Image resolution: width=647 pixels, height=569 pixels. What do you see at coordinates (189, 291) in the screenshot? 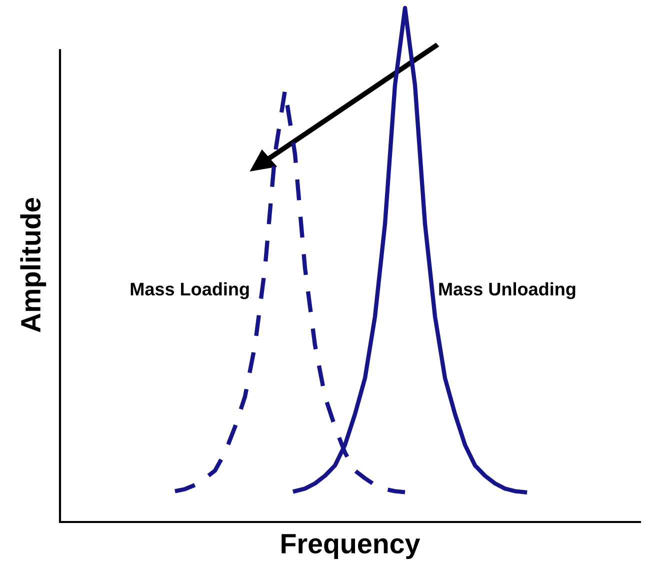
I see `series-label: Mass Loading` at bounding box center [189, 291].